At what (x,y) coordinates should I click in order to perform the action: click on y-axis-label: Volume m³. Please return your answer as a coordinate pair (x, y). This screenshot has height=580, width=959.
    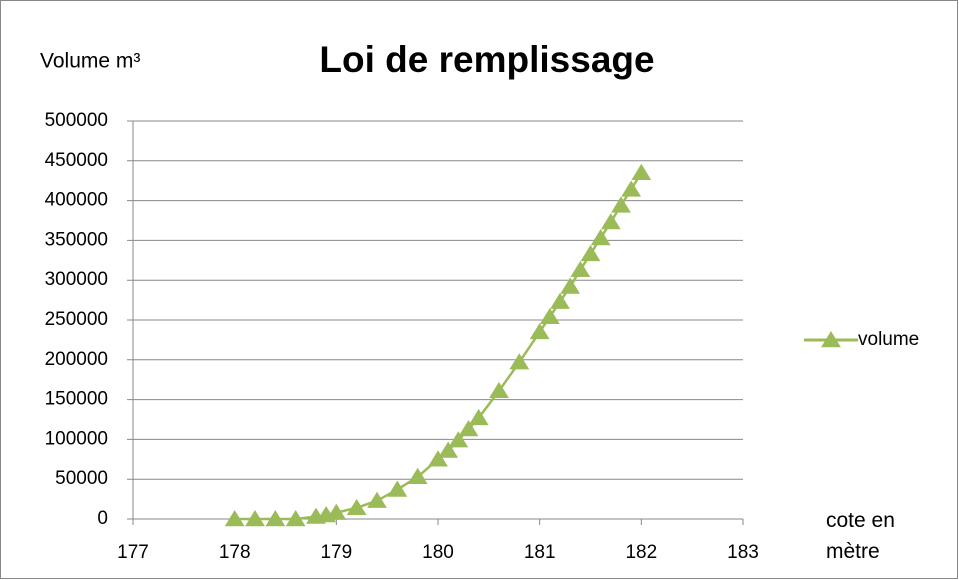
    Looking at the image, I should click on (90, 61).